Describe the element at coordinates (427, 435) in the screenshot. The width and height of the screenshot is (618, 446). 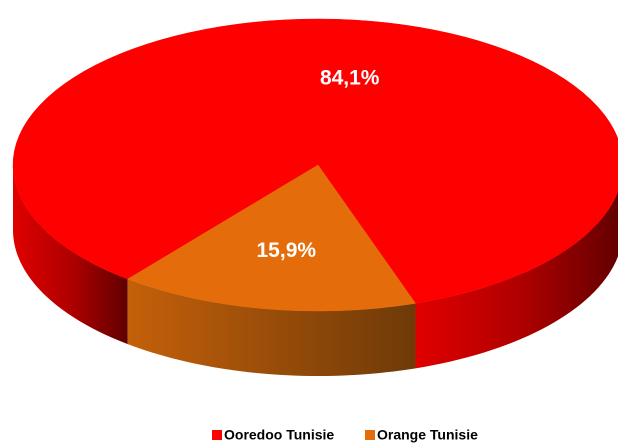
I see `legend-label: Orange Tunisie` at that location.